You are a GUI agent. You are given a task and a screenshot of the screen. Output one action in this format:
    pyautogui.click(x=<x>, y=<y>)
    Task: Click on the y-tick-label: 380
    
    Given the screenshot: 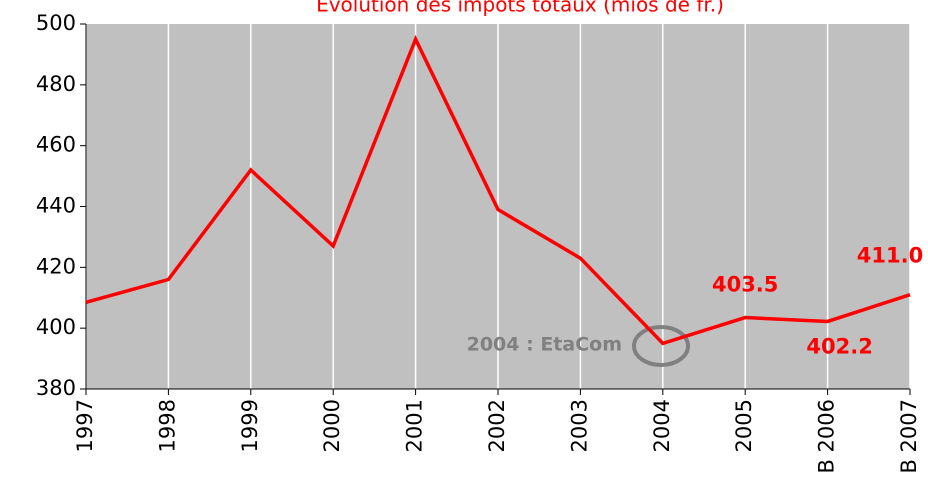 What is the action you would take?
    pyautogui.click(x=56, y=388)
    